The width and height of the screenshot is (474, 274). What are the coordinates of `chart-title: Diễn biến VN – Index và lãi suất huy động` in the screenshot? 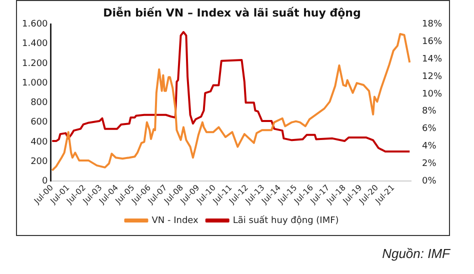 It's located at (232, 13).